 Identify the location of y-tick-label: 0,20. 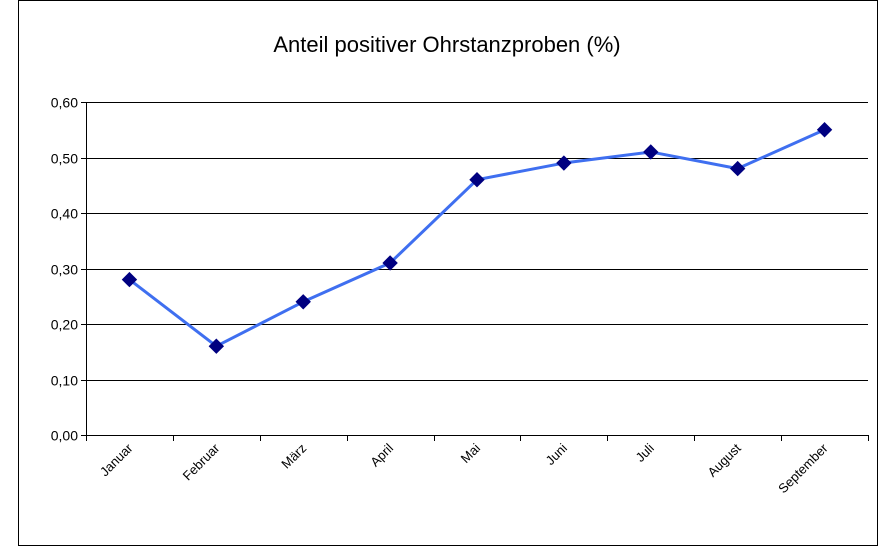
(64, 325).